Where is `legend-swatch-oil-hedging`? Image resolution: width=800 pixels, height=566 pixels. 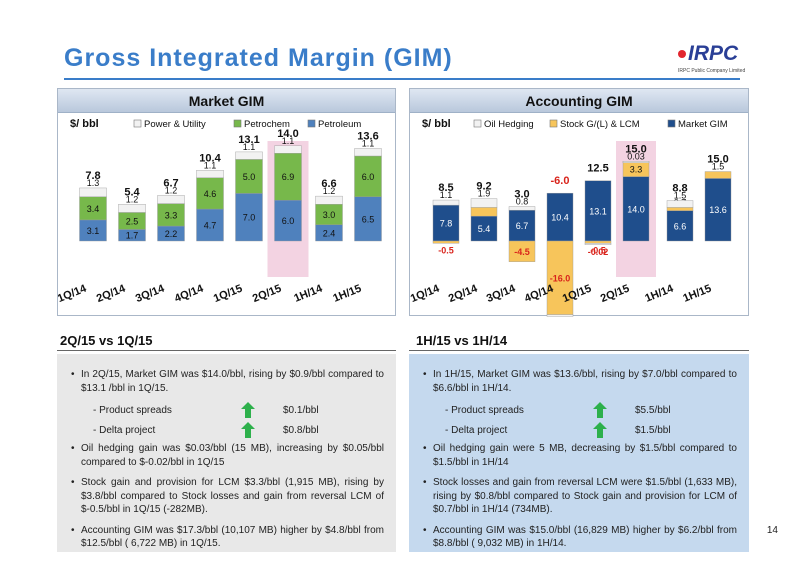 legend-swatch-oil-hedging is located at coordinates (477, 123).